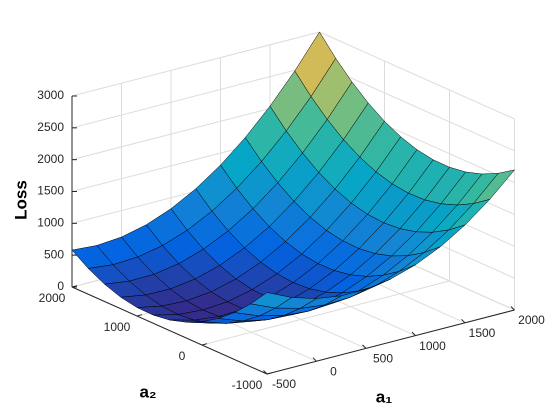 Image resolution: width=560 pixels, height=420 pixels. I want to click on y-tick-label: -1000, so click(247, 385).